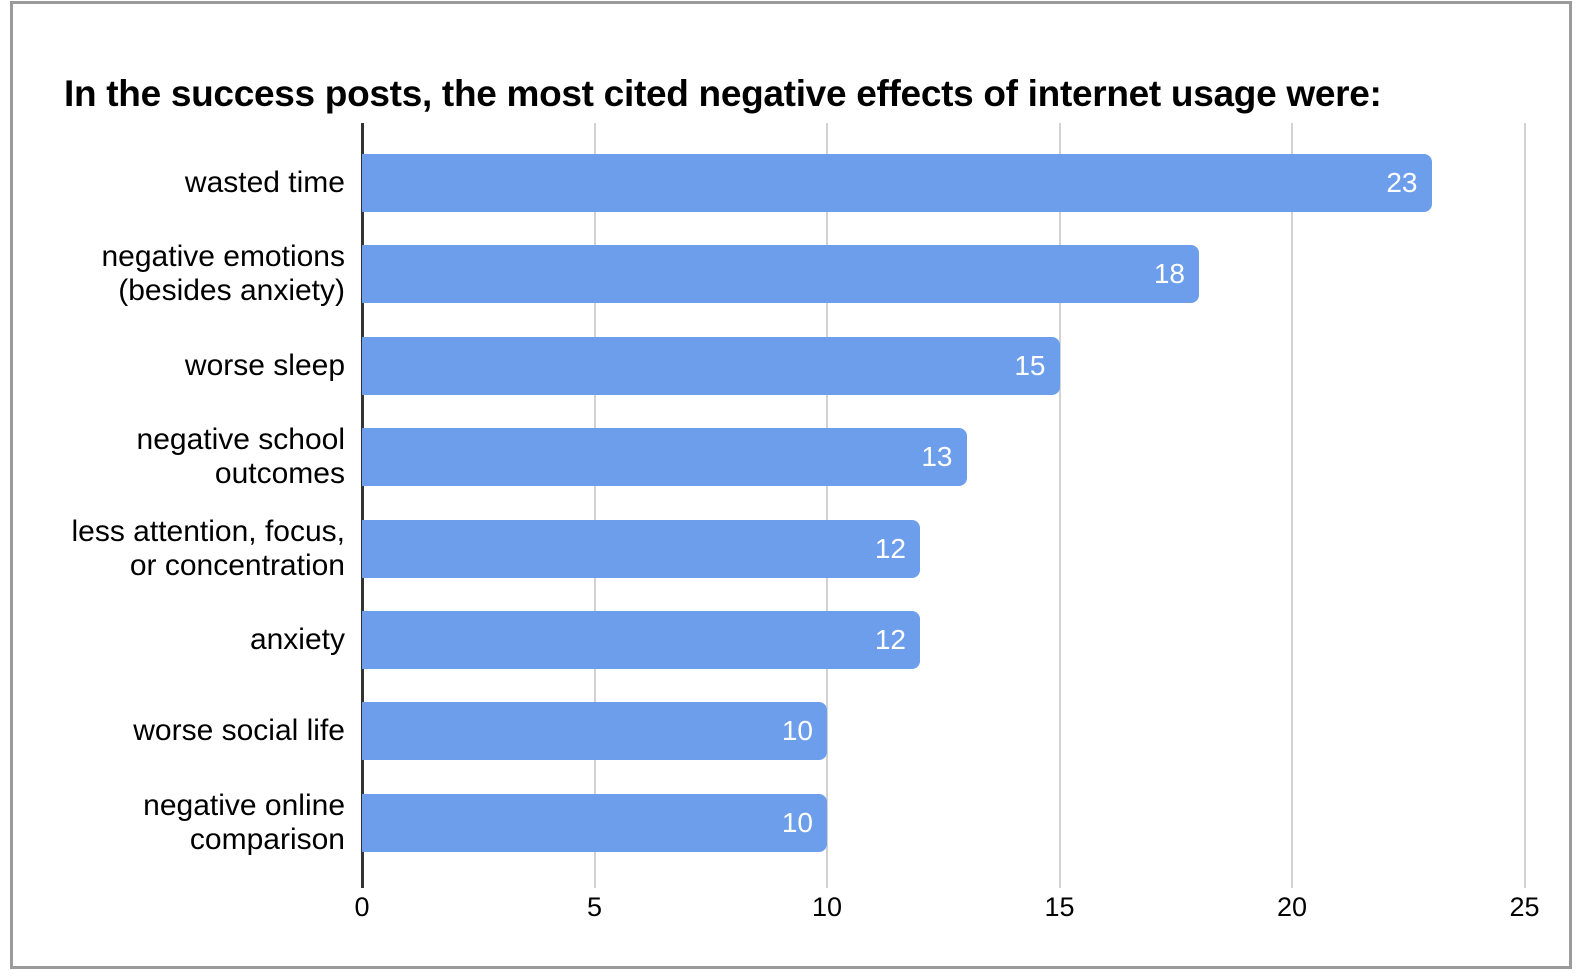 The height and width of the screenshot is (976, 1576). Describe the element at coordinates (362, 907) in the screenshot. I see `x-tick-label: 0` at that location.